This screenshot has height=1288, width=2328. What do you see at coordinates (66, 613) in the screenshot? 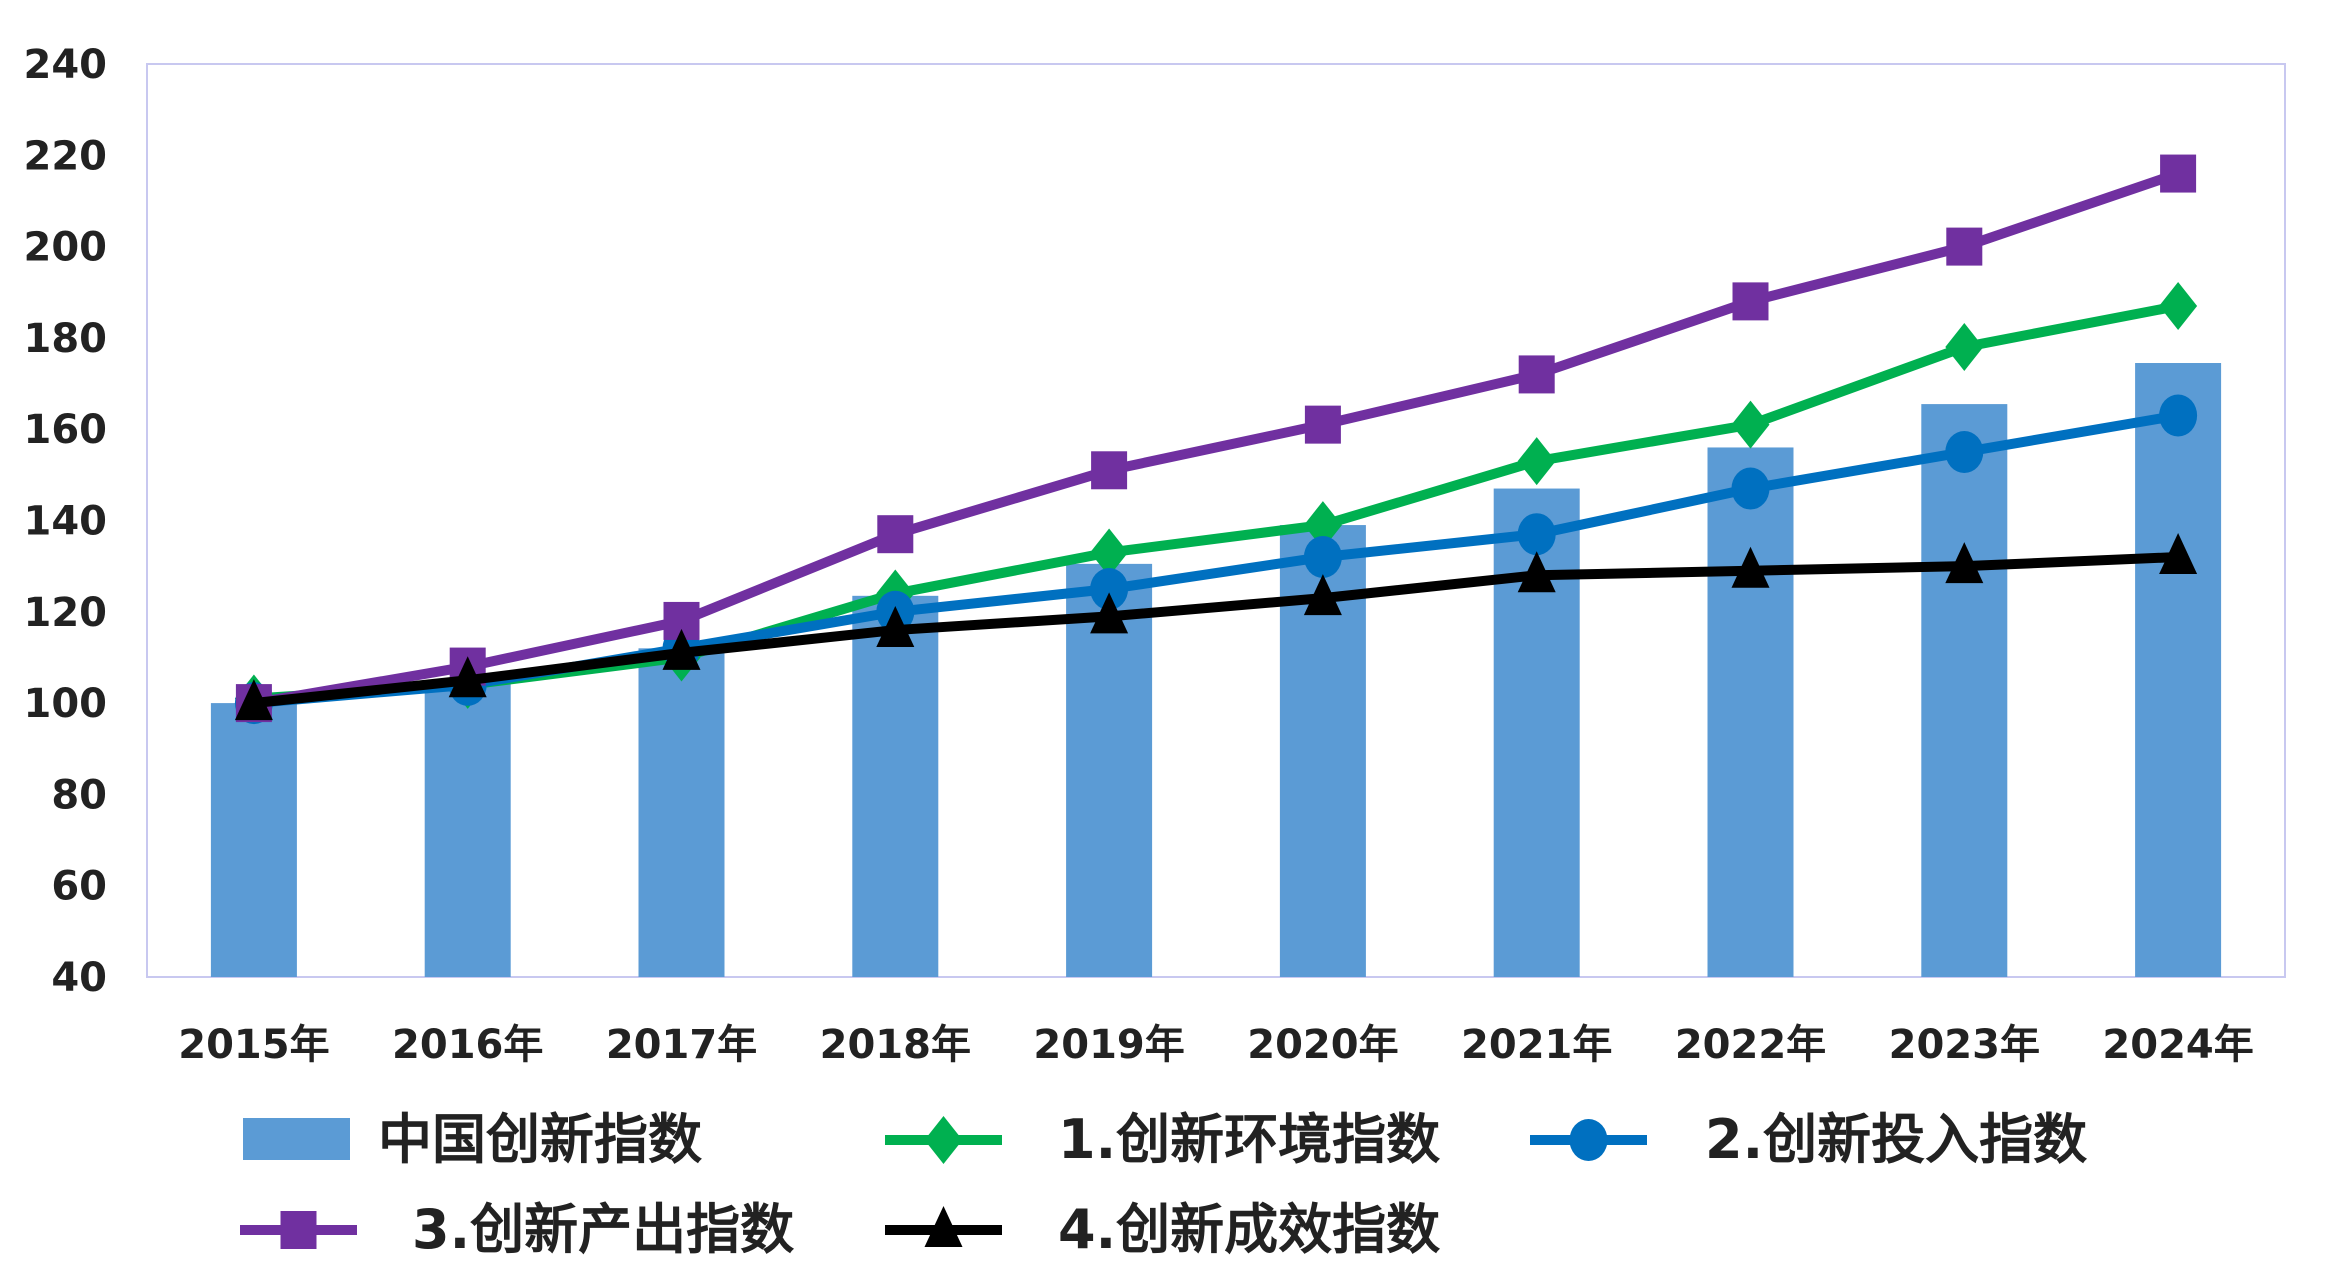
I see `y-tick-label: 120` at bounding box center [66, 613].